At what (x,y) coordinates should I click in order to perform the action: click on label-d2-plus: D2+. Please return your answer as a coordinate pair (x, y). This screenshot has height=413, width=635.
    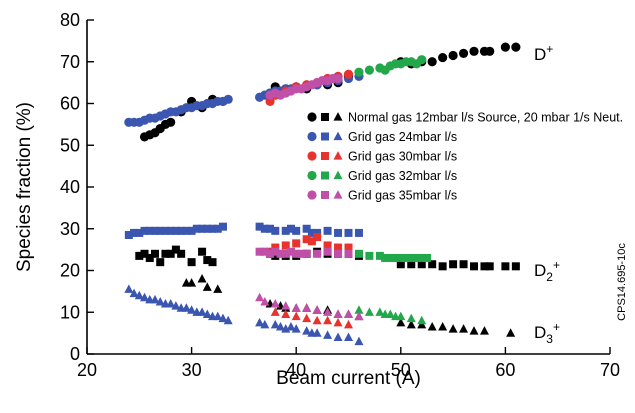
    Looking at the image, I should click on (547, 271).